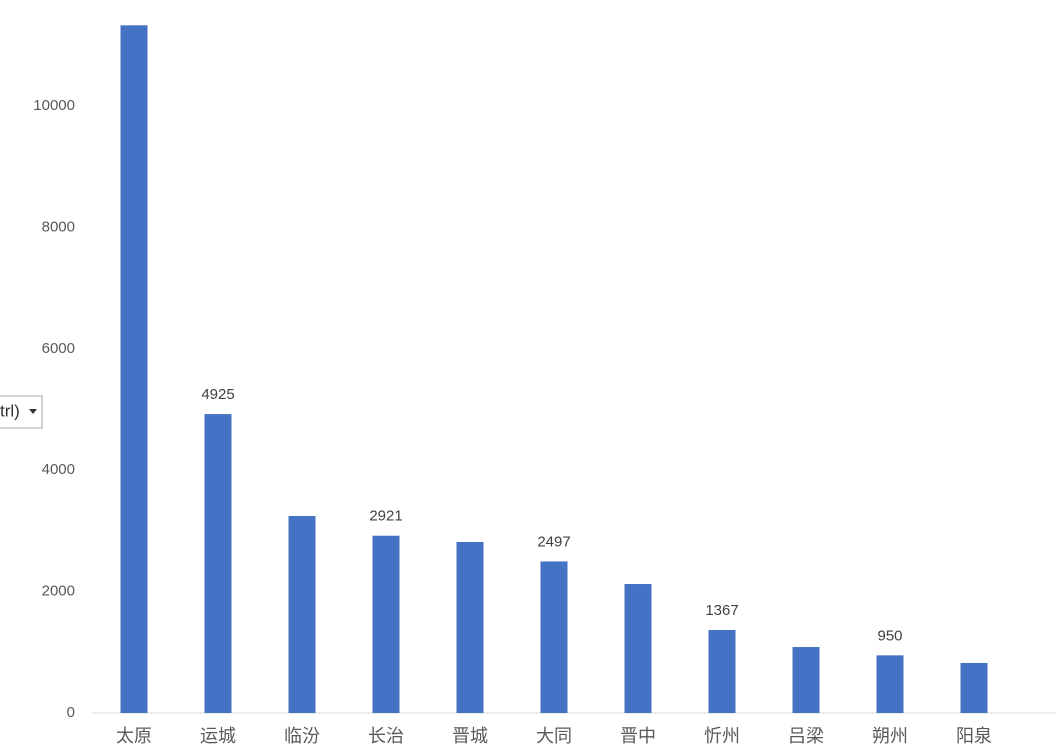 Image resolution: width=1056 pixels, height=753 pixels. I want to click on filter-arrow, so click(33, 411).